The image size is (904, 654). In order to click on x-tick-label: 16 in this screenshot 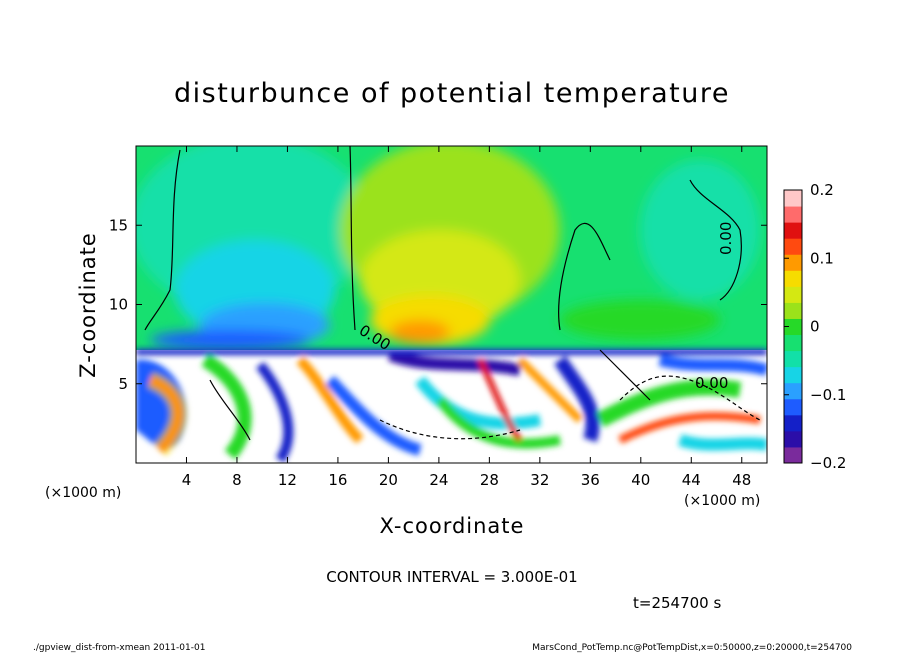, I will do `click(337, 480)`.